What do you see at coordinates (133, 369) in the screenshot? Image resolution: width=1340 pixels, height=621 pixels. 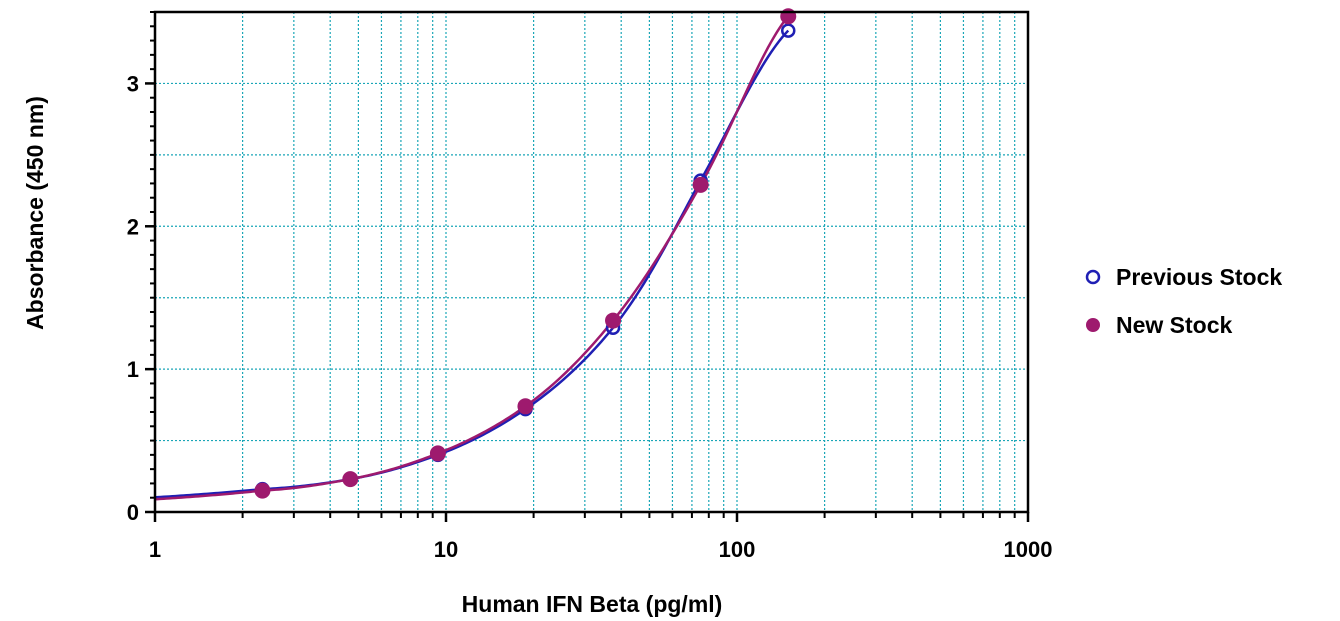 I see `y-tick-label: 1` at bounding box center [133, 369].